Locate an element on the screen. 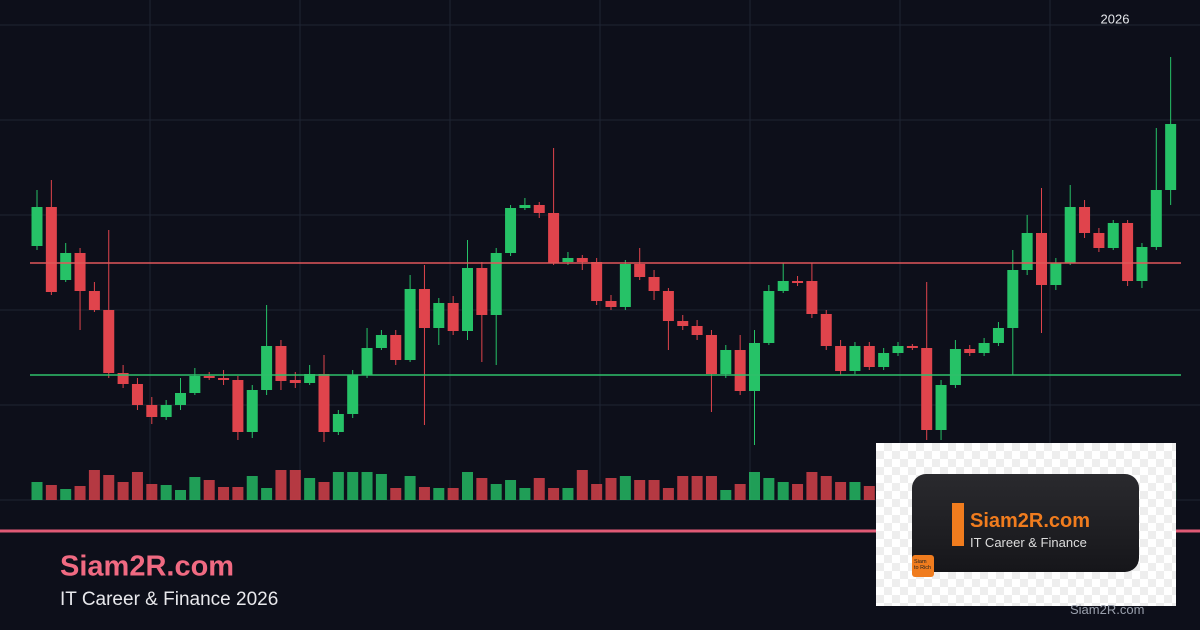 This screenshot has width=1200, height=630. period-label: 2026 is located at coordinates (1115, 18).